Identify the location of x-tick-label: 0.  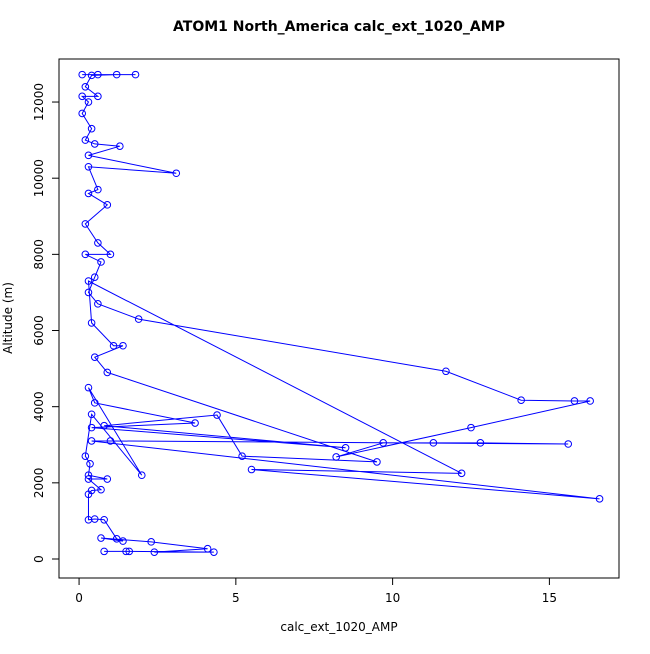
(79, 598).